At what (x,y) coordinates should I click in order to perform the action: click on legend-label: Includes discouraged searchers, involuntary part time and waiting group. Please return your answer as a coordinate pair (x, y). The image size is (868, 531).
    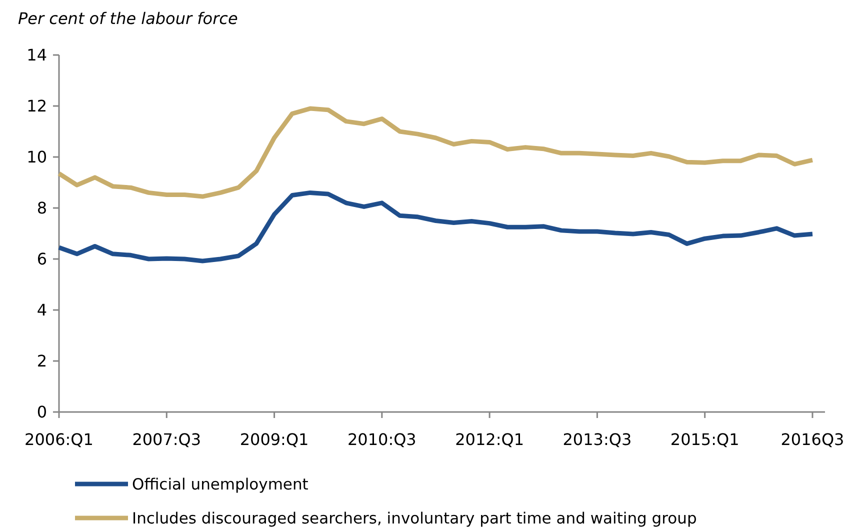
    Looking at the image, I should click on (414, 518).